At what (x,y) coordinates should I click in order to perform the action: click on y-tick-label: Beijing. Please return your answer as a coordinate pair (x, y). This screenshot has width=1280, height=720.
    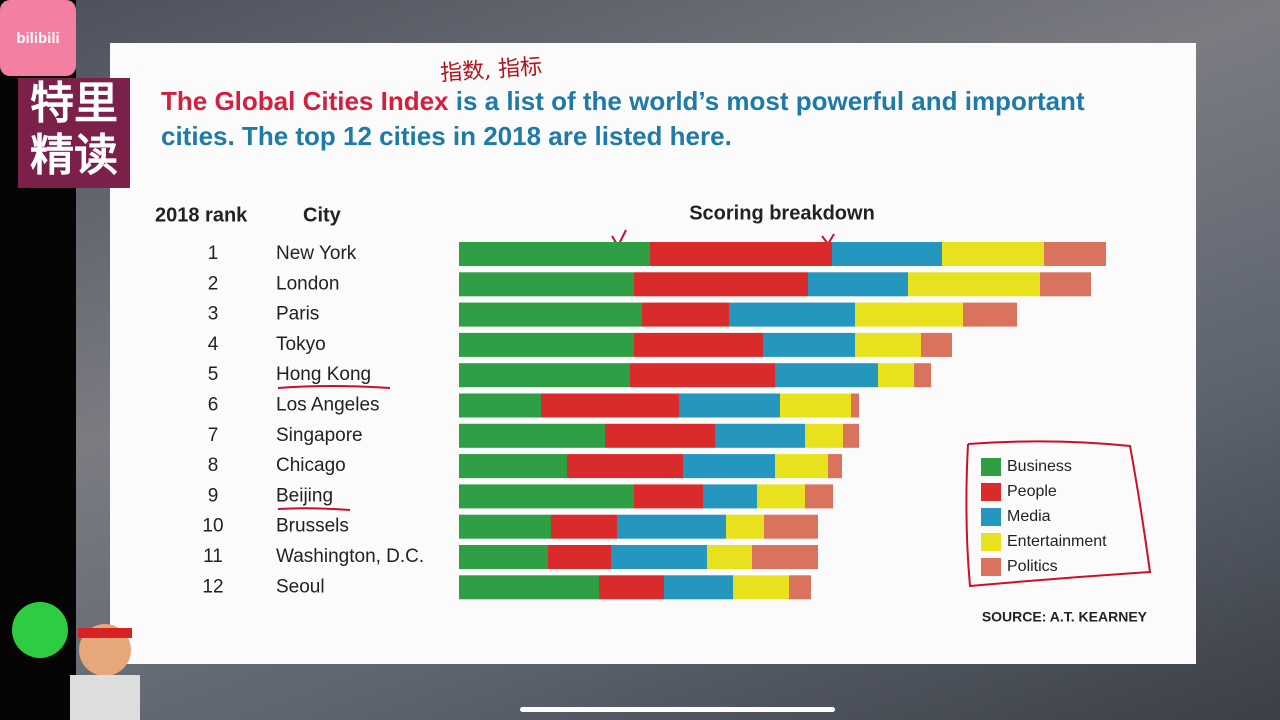
    Looking at the image, I should click on (304, 495).